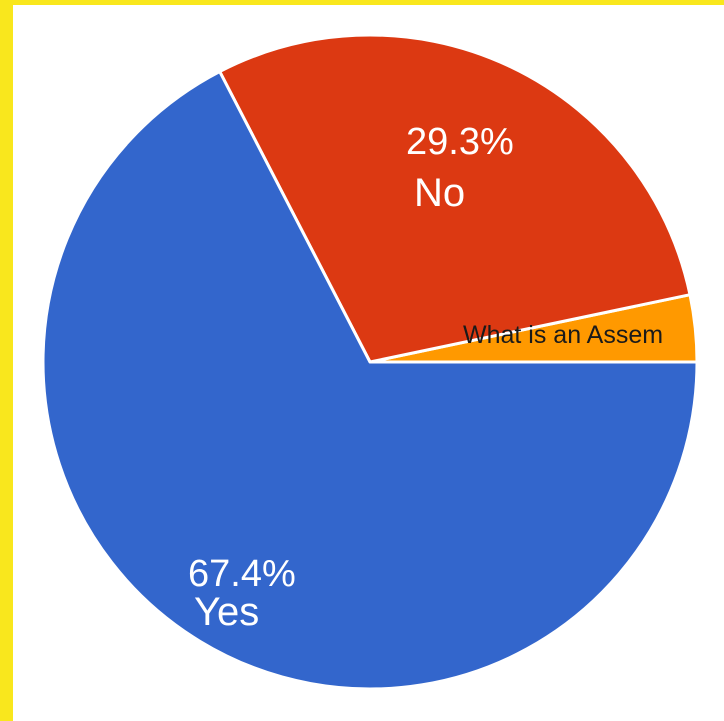  What do you see at coordinates (439, 193) in the screenshot?
I see `slice-label-no-name: No` at bounding box center [439, 193].